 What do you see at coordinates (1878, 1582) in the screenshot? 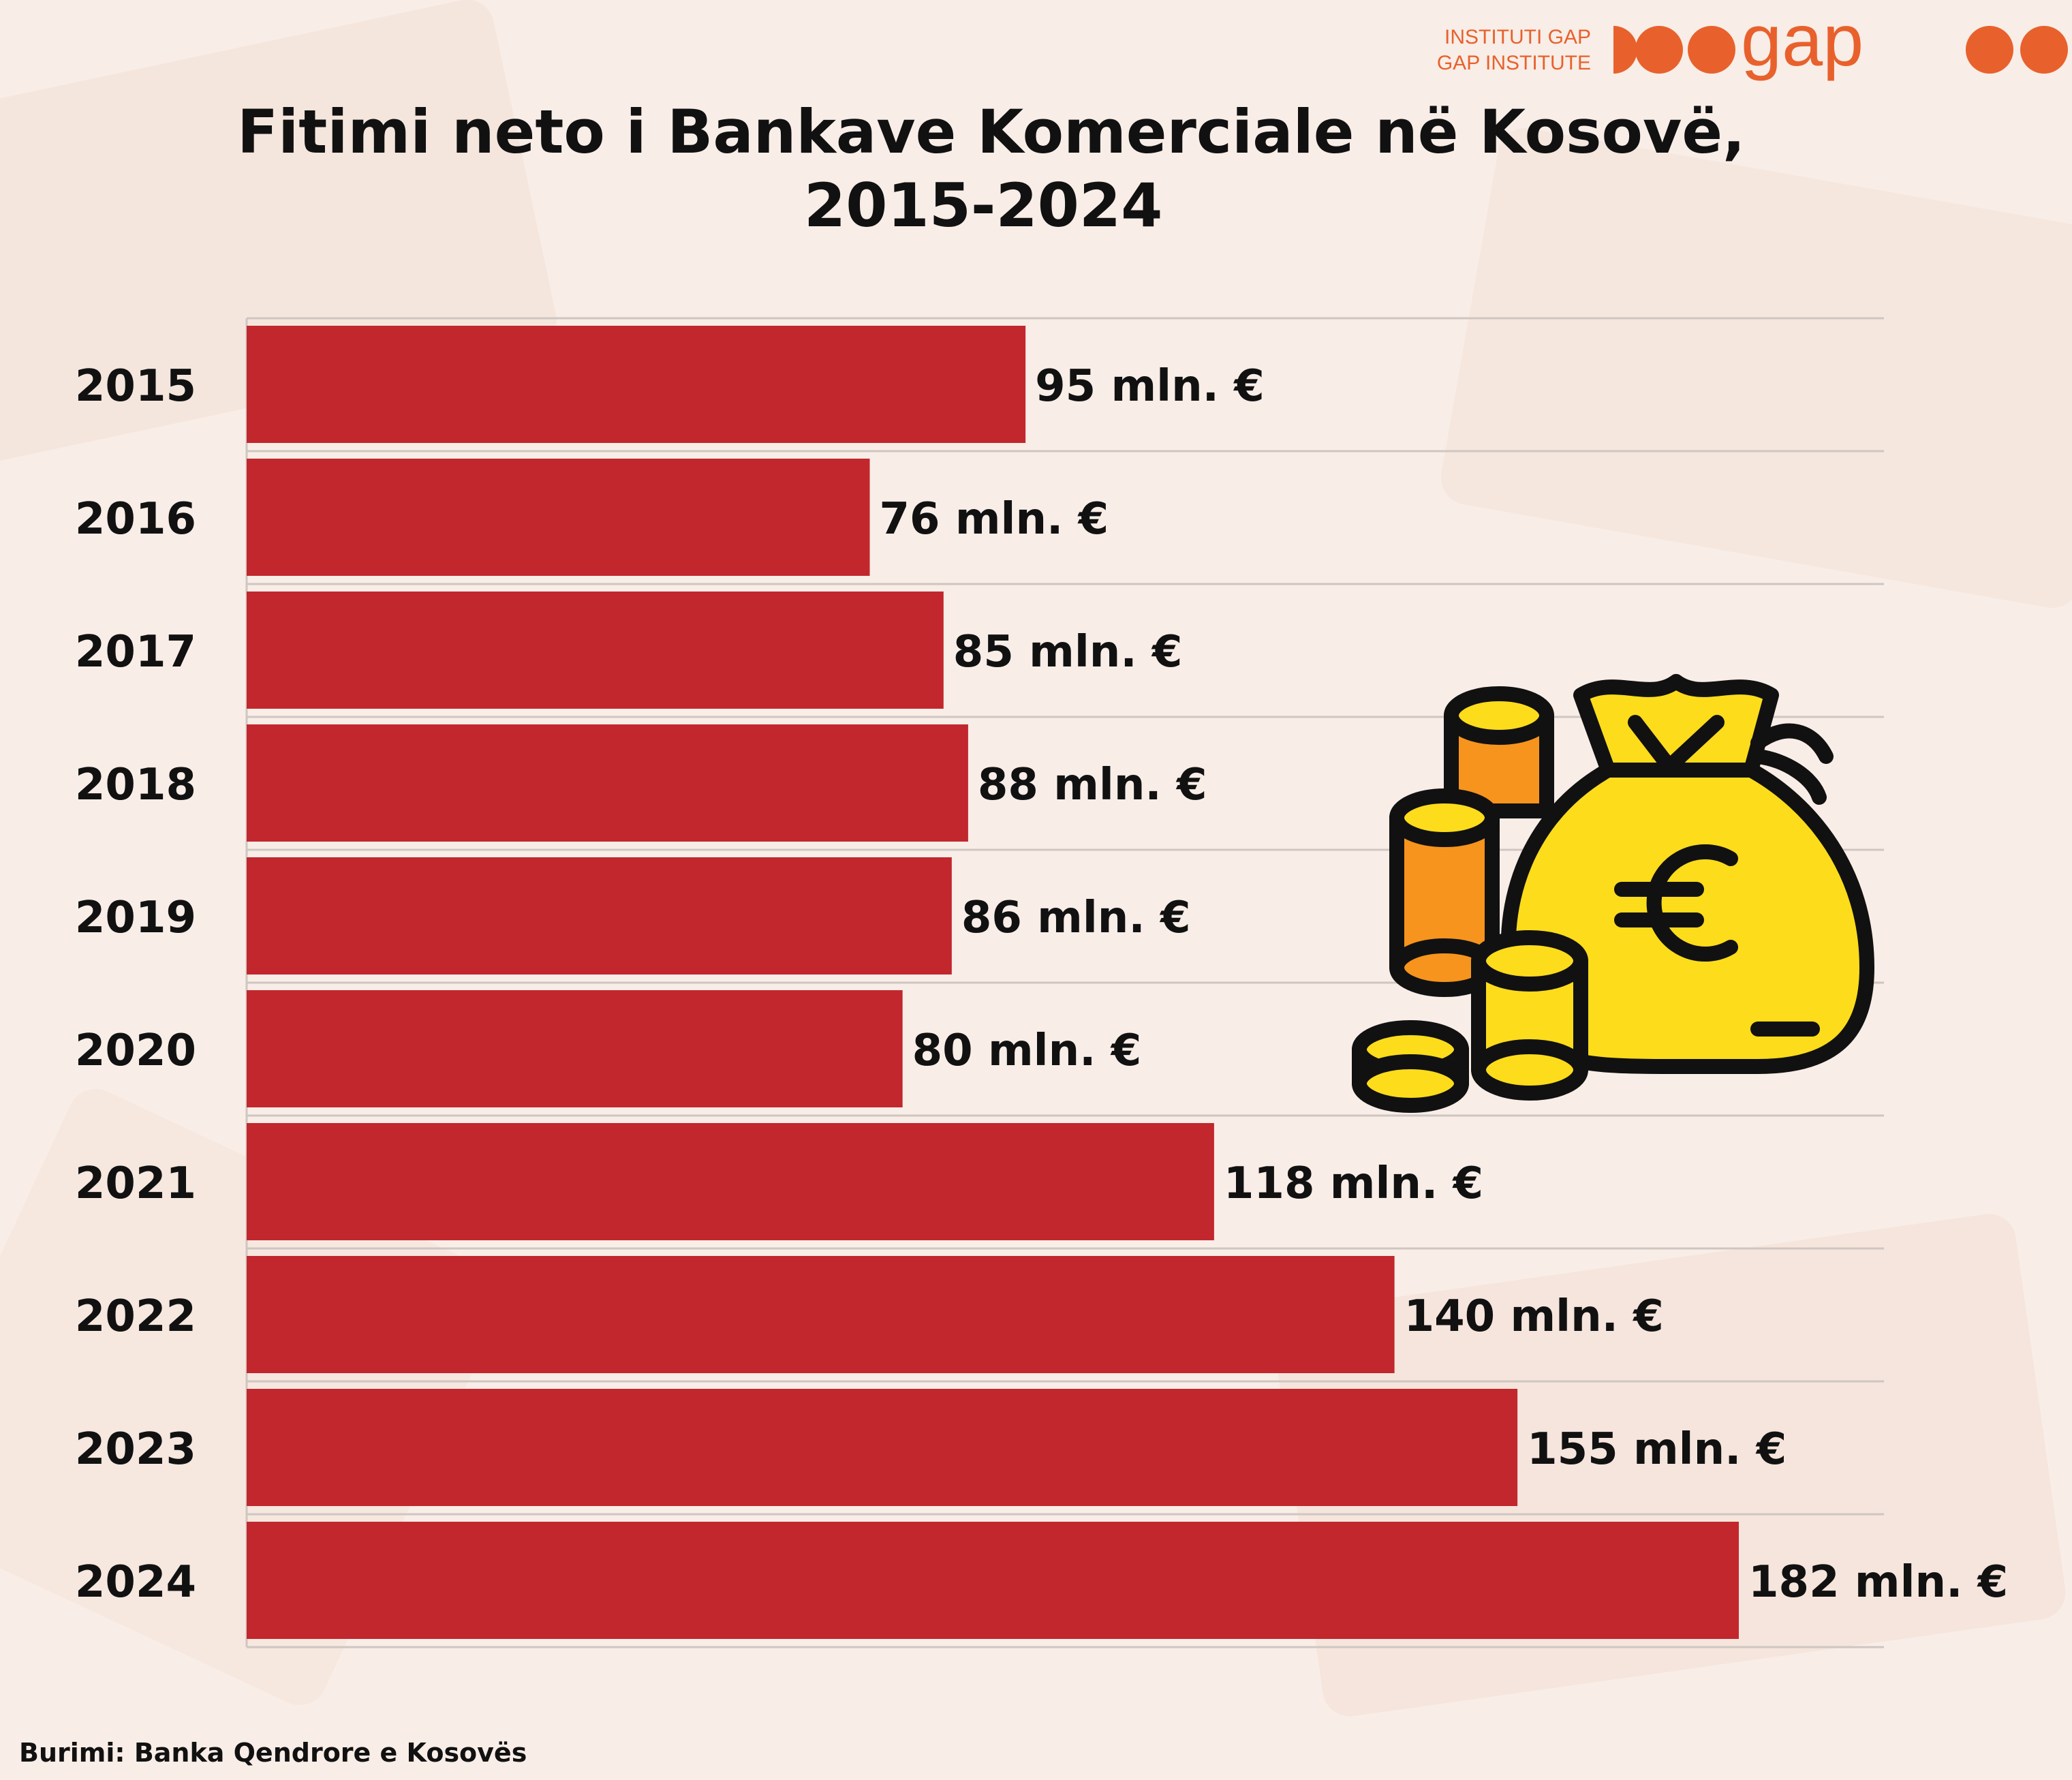
I see `value-label: 182 mln. €` at bounding box center [1878, 1582].